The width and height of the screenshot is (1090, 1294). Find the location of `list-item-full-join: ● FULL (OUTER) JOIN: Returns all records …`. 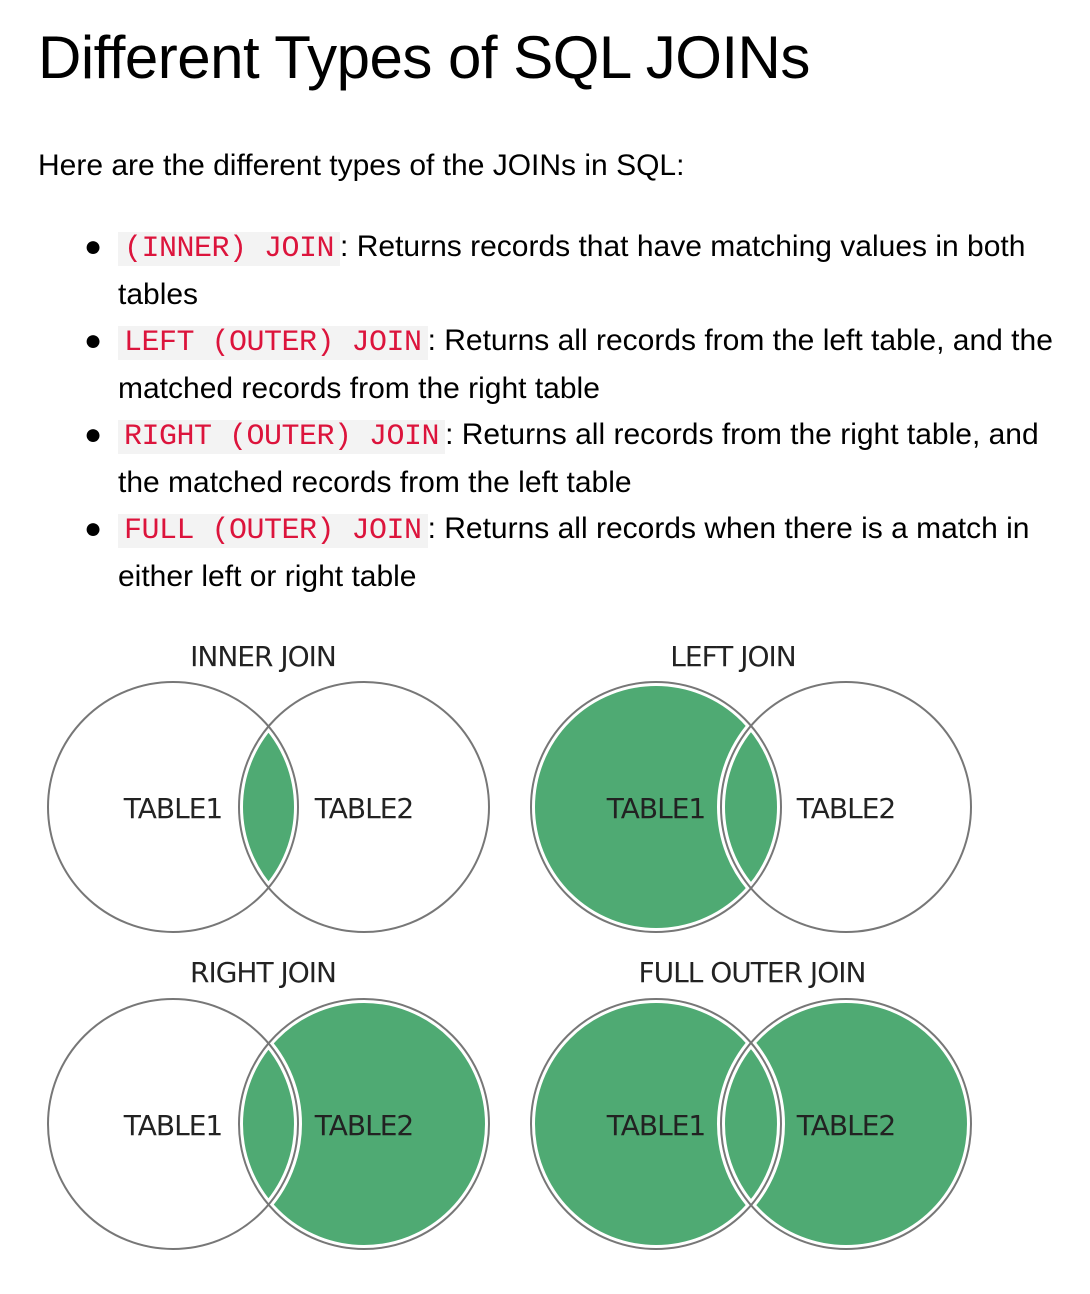

list-item-full-join: ● FULL (OUTER) JOIN: Returns all records … is located at coordinates (581, 553).